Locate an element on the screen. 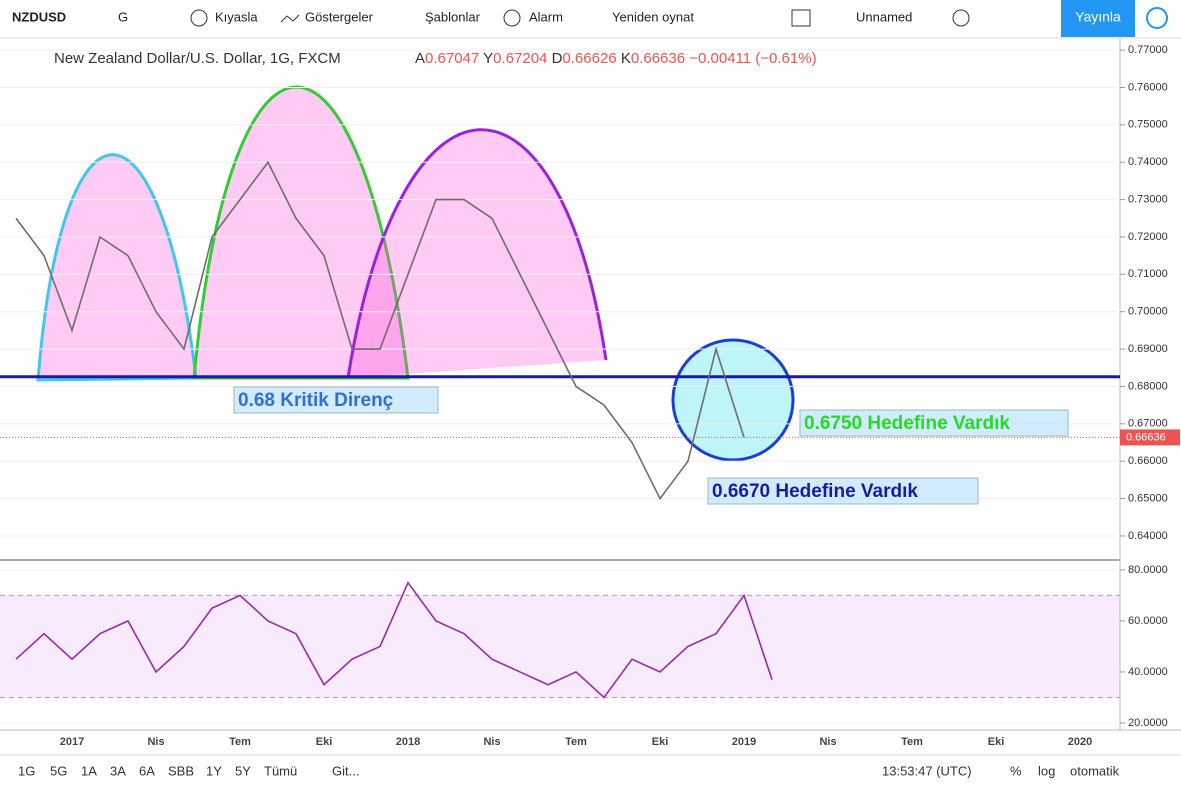  y-tick-label: 0.76000 is located at coordinates (1148, 87).